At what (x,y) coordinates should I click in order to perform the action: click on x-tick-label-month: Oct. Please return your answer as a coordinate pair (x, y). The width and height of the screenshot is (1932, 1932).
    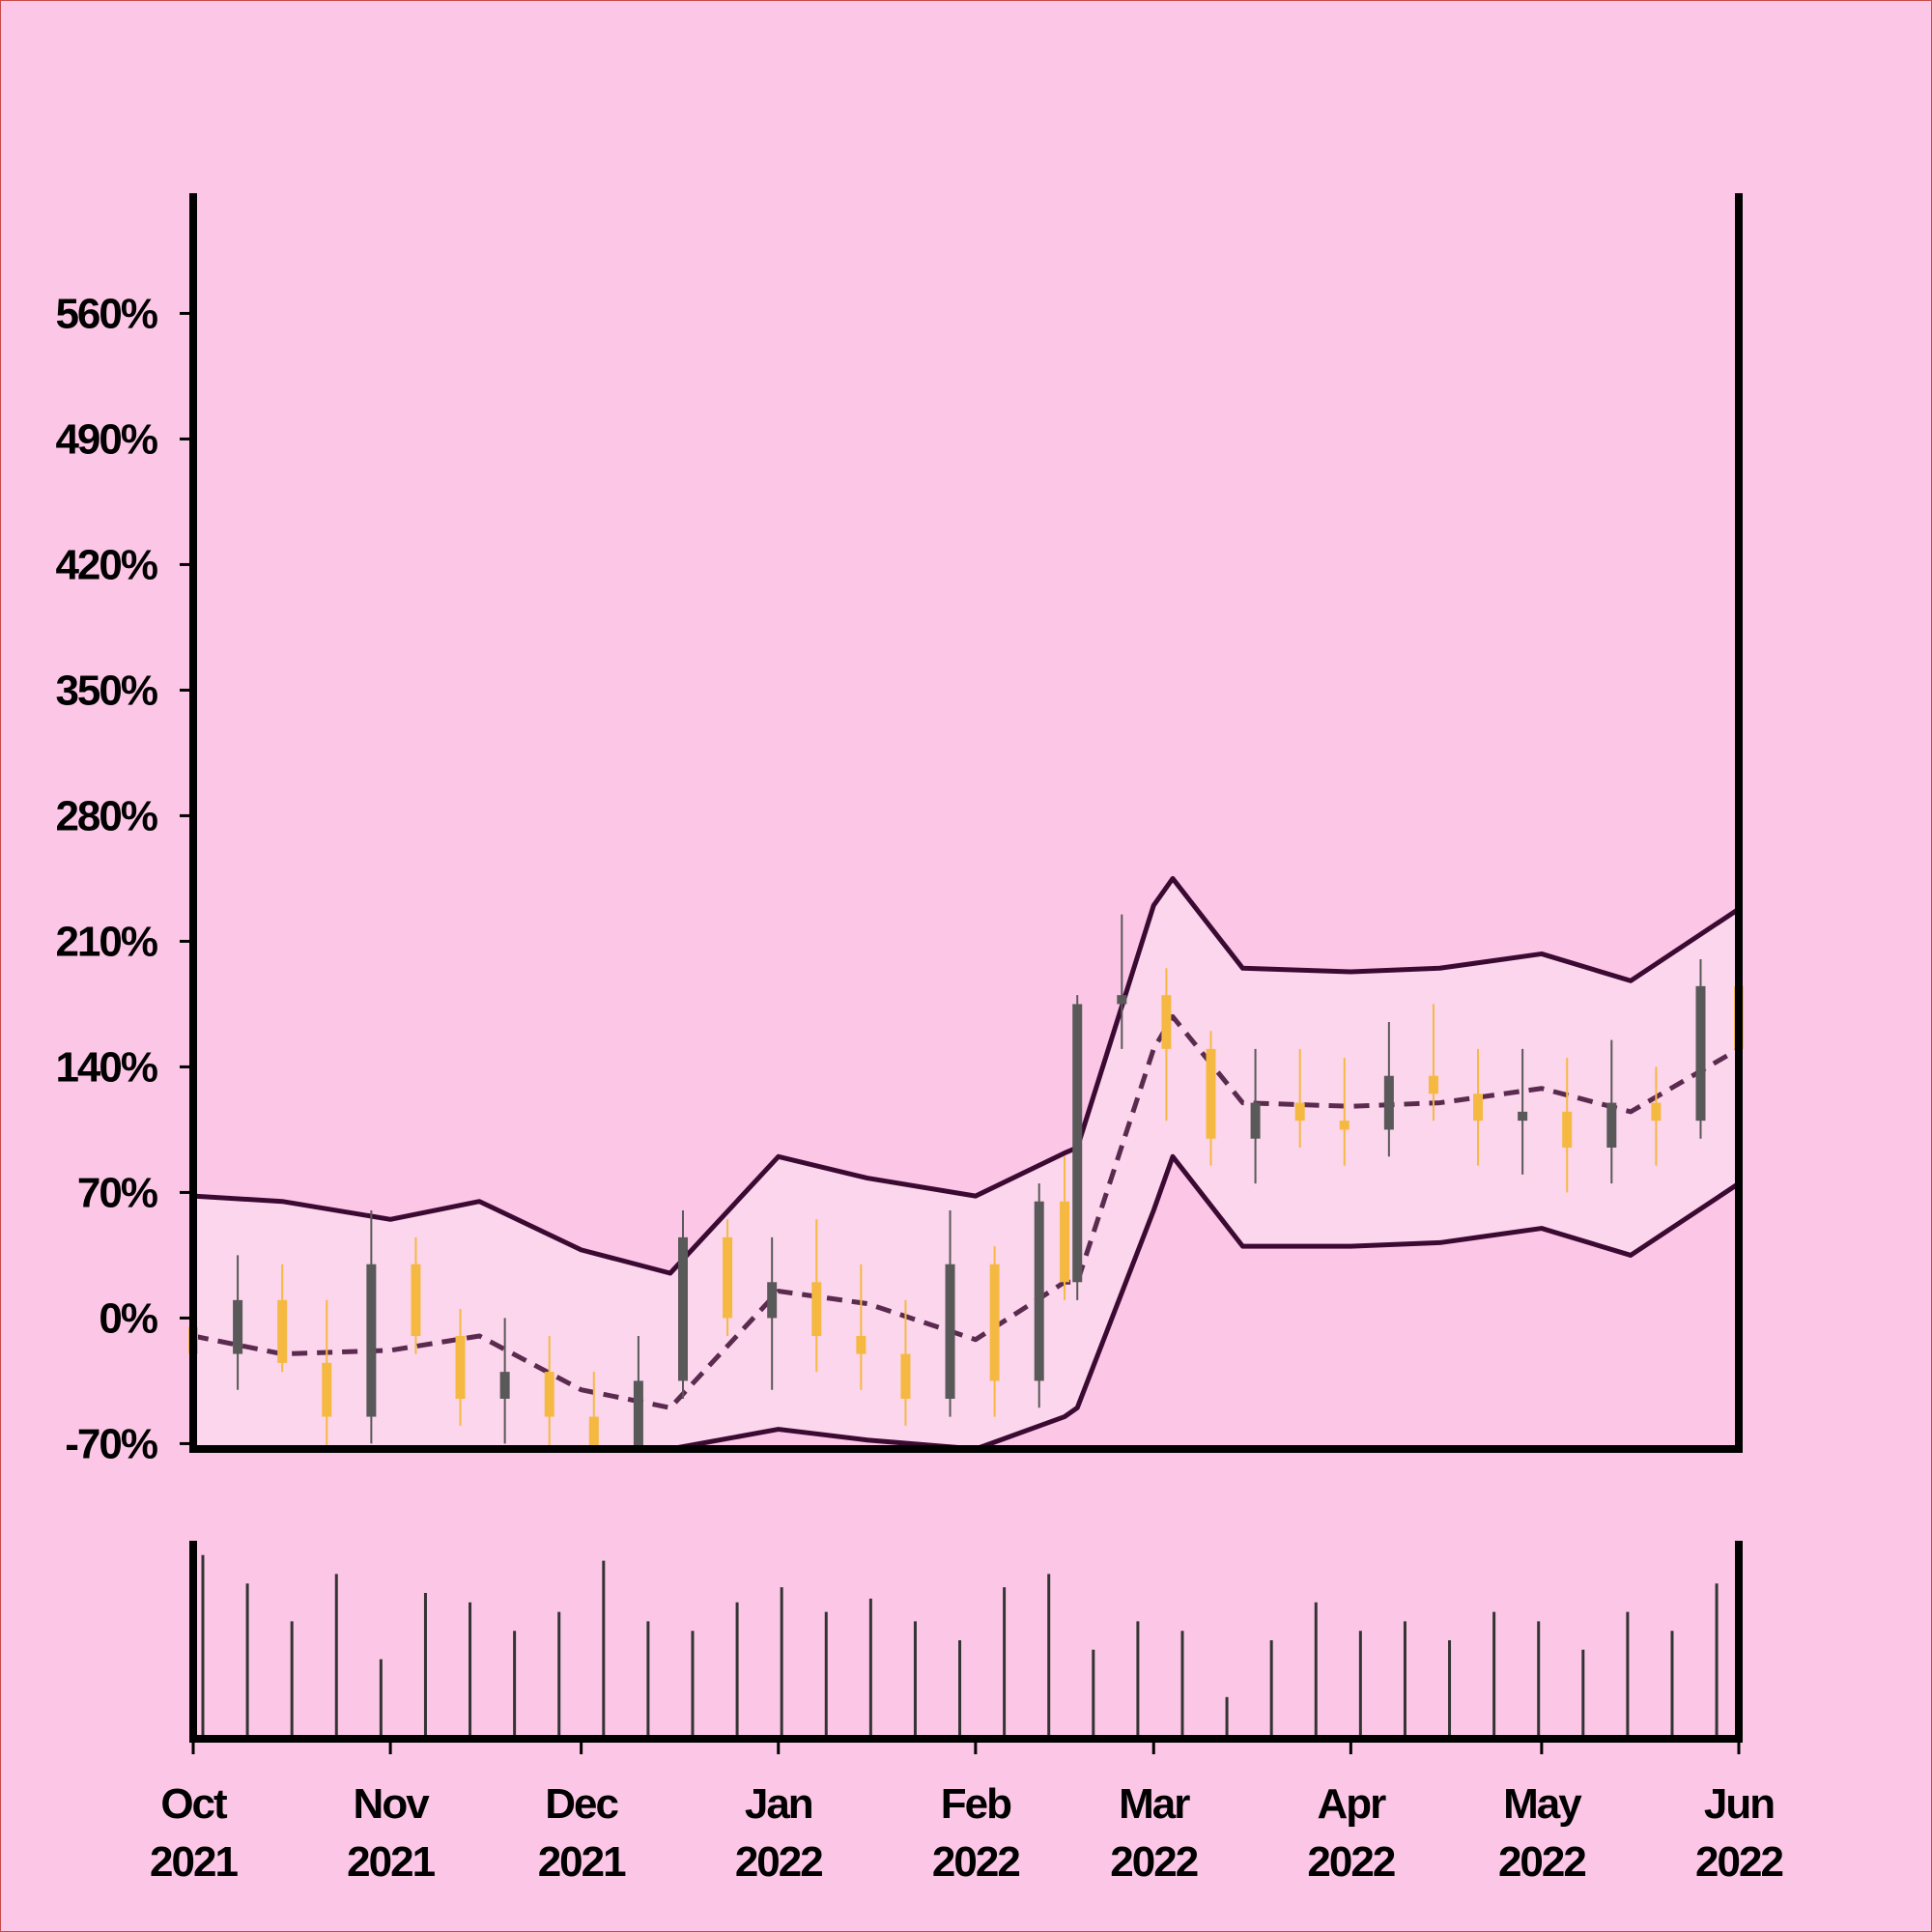
    Looking at the image, I should click on (194, 1804).